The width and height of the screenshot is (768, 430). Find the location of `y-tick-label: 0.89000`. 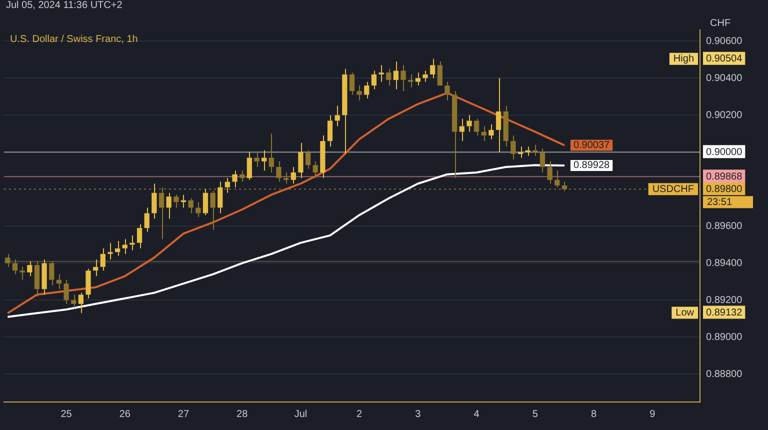

y-tick-label: 0.89000 is located at coordinates (724, 337).